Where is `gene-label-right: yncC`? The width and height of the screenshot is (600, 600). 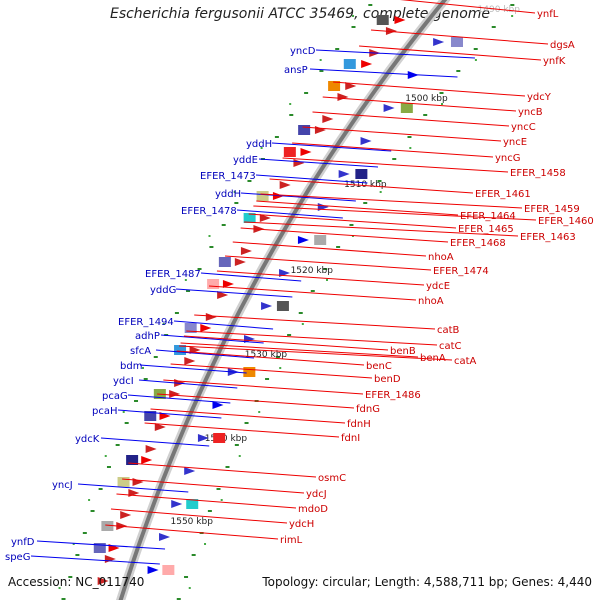
gene-label-right: yncC is located at coordinates (523, 127).